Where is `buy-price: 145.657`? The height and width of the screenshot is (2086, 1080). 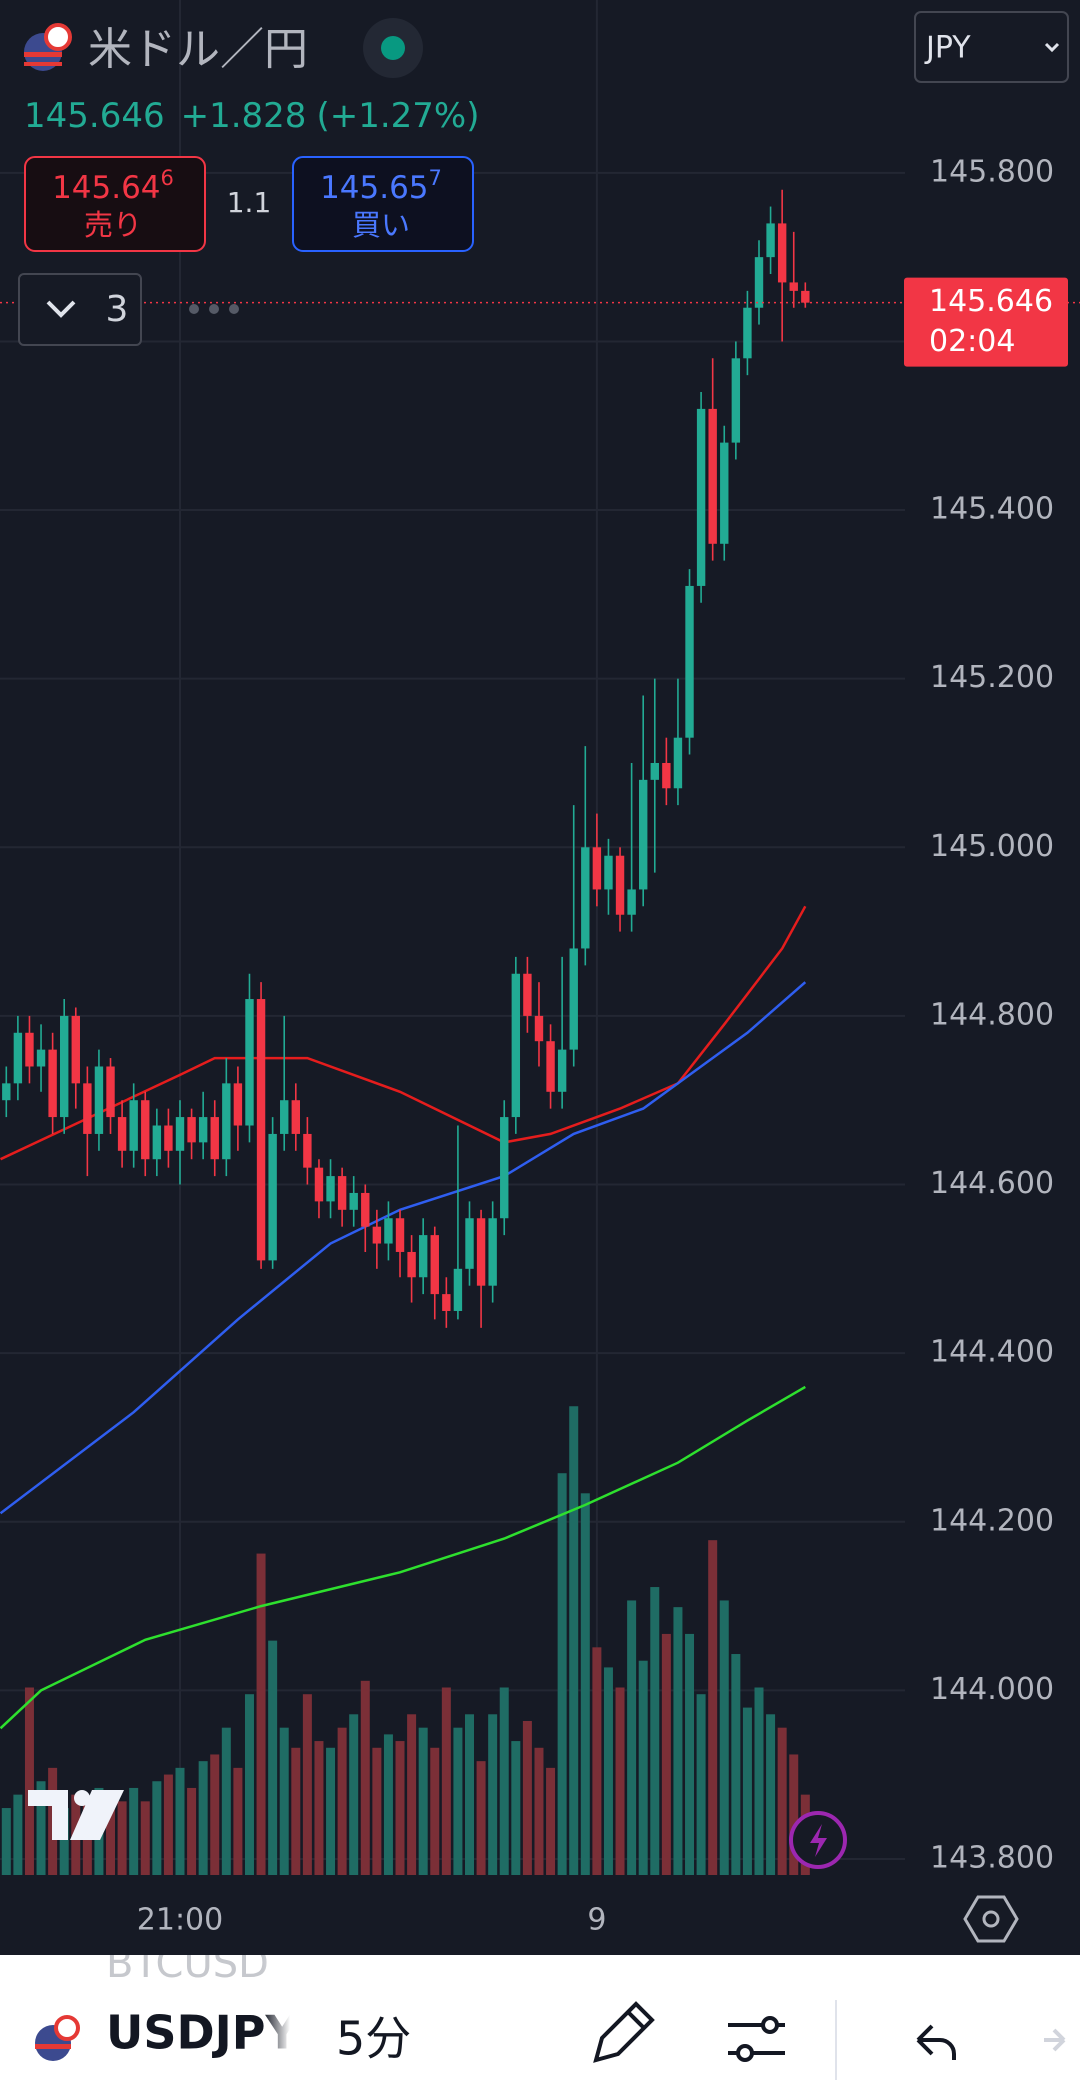 buy-price: 145.657 is located at coordinates (381, 186).